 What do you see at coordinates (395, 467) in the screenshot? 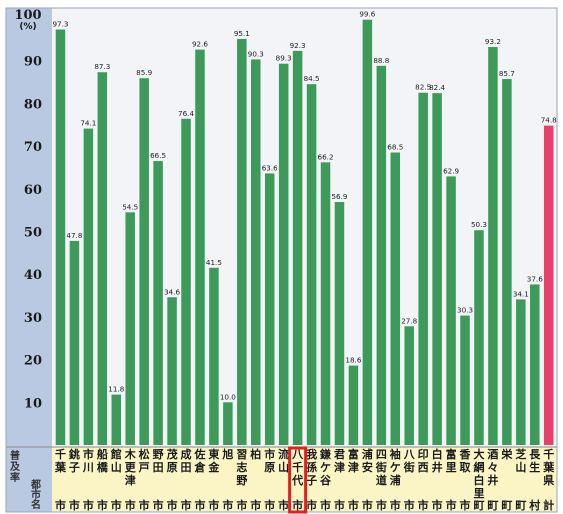
I see `city-name-char: ケ` at bounding box center [395, 467].